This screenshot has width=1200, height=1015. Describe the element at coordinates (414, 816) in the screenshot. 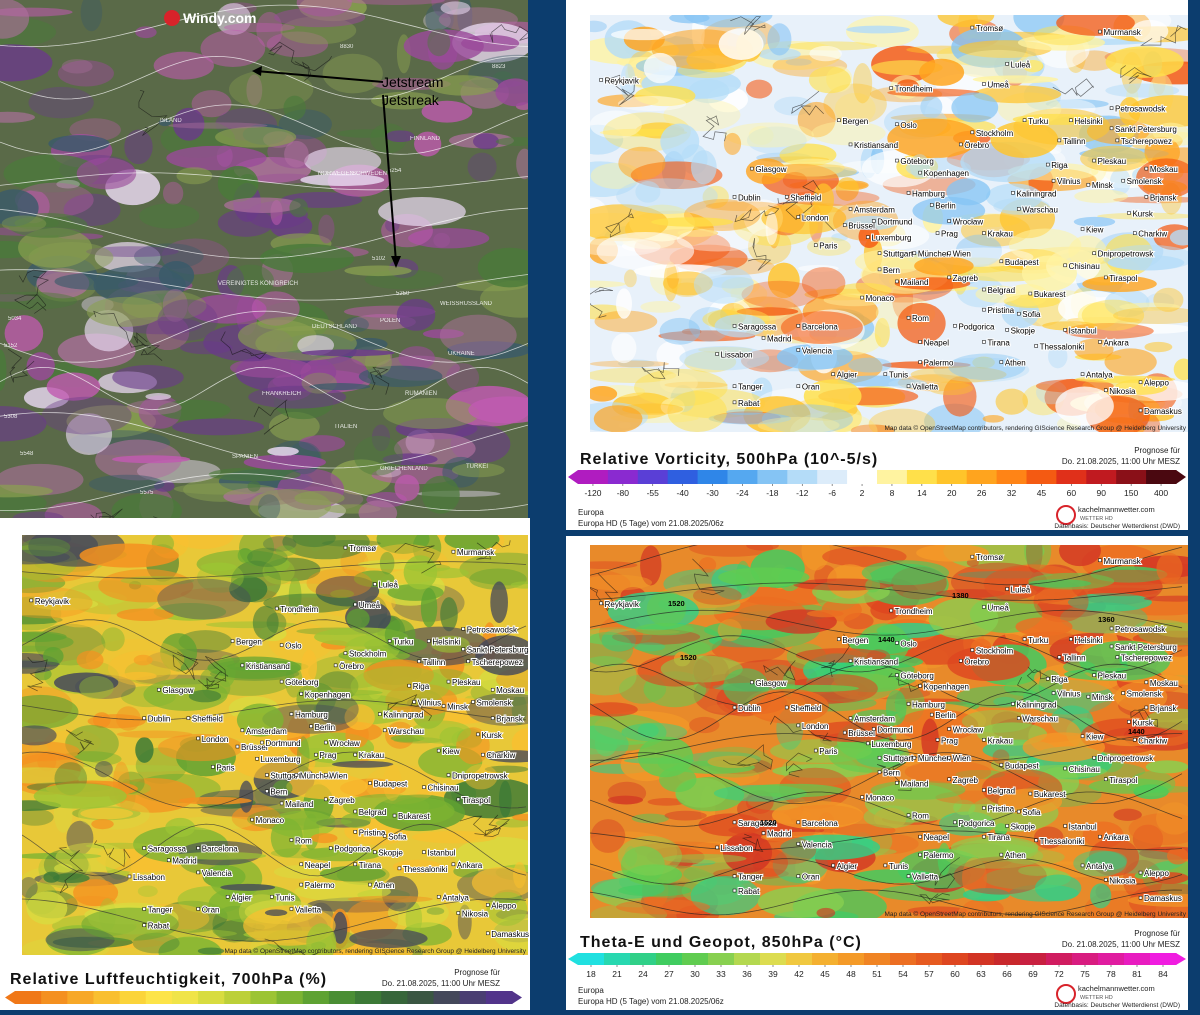

I see `city-label: Bukarest` at that location.